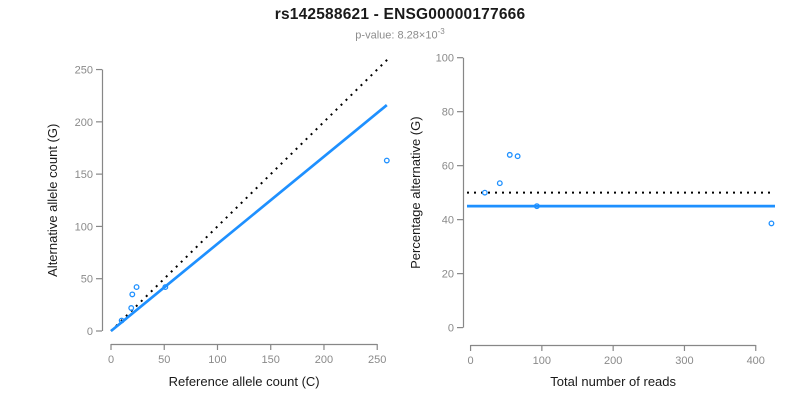 Image resolution: width=800 pixels, height=400 pixels. I want to click on x-tick-label: 50, so click(164, 360).